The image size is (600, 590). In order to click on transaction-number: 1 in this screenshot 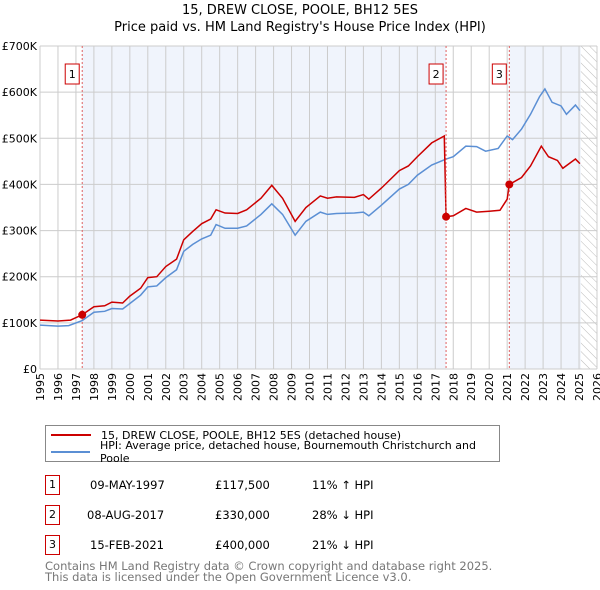, I will do `click(52, 485)`.